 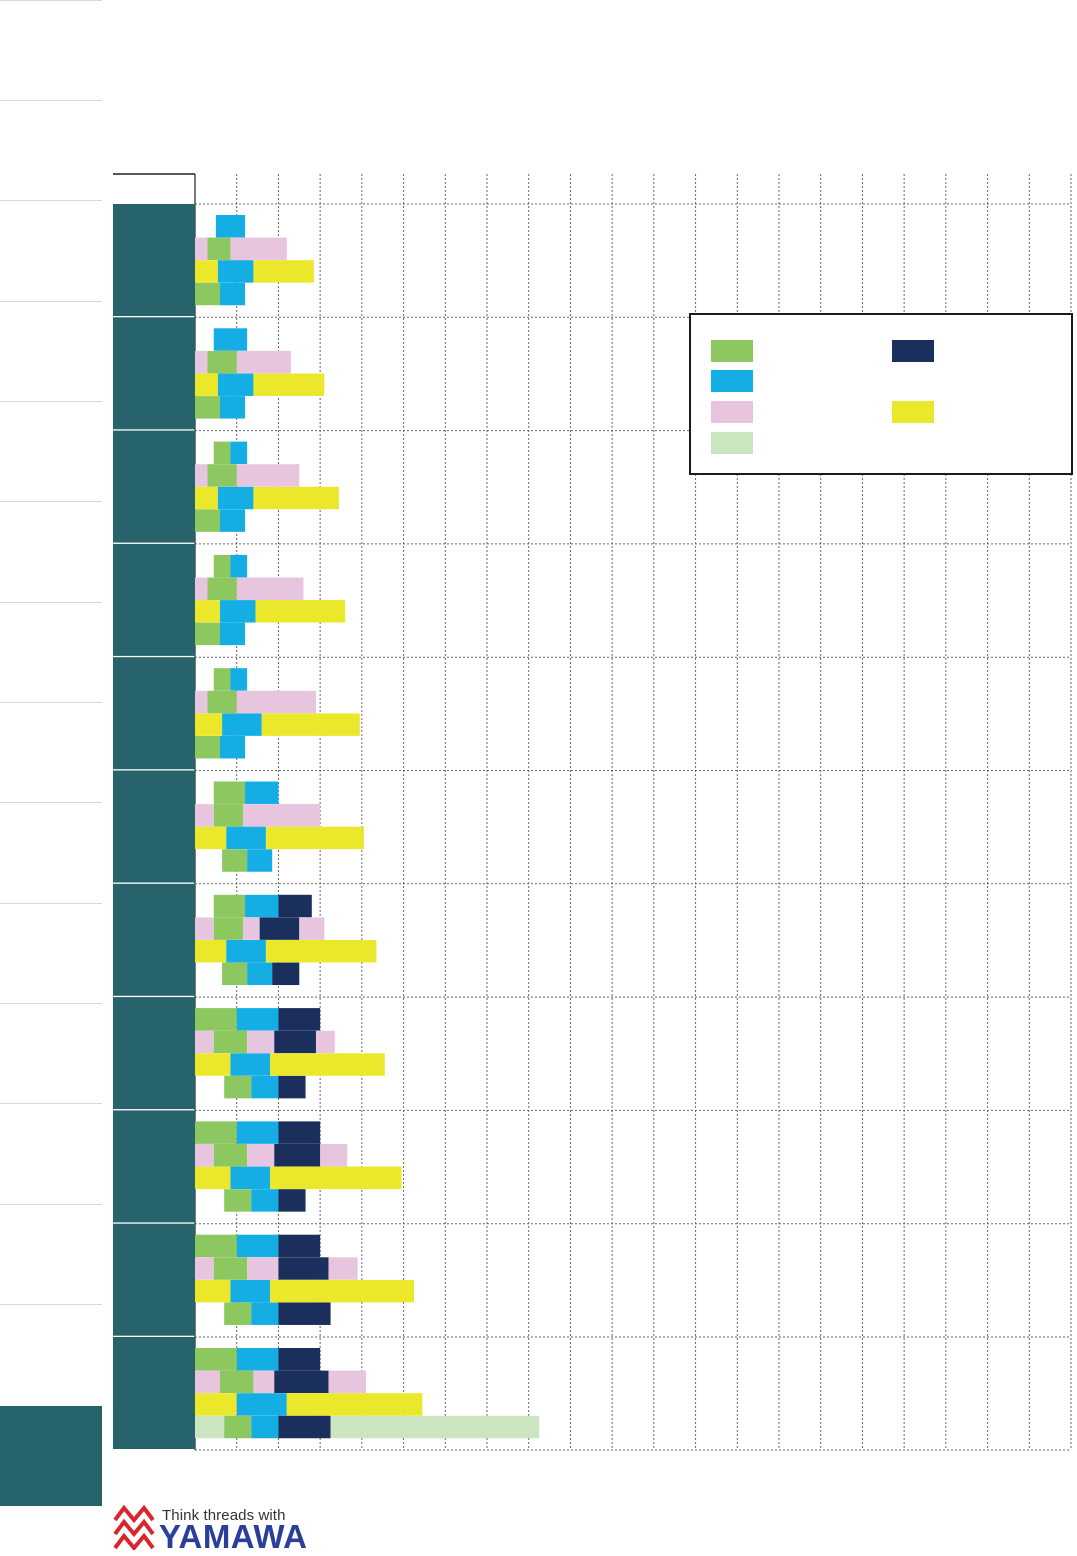 I want to click on footer-brand: Think threads with YAMAWA, so click(x=217, y=1529).